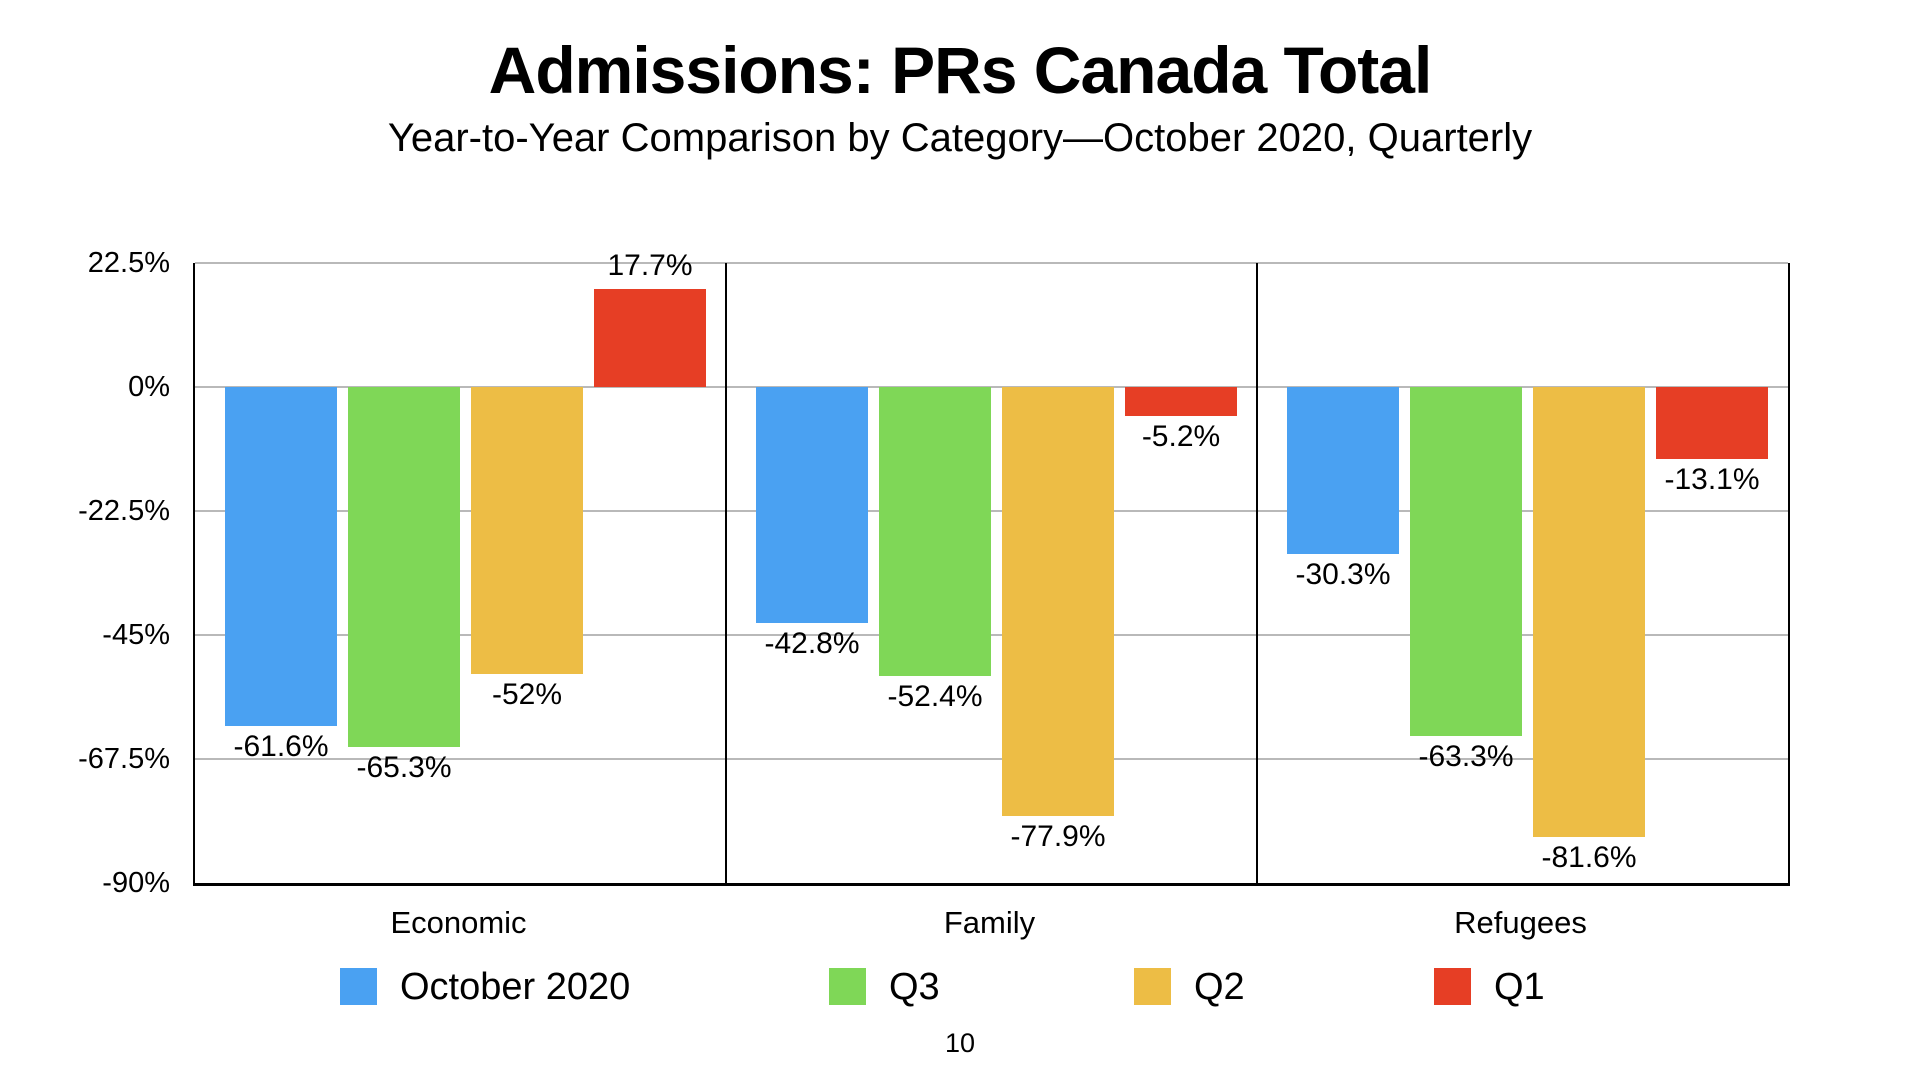 Image resolution: width=1920 pixels, height=1080 pixels. What do you see at coordinates (128, 263) in the screenshot?
I see `y-tick-label: 22.5%` at bounding box center [128, 263].